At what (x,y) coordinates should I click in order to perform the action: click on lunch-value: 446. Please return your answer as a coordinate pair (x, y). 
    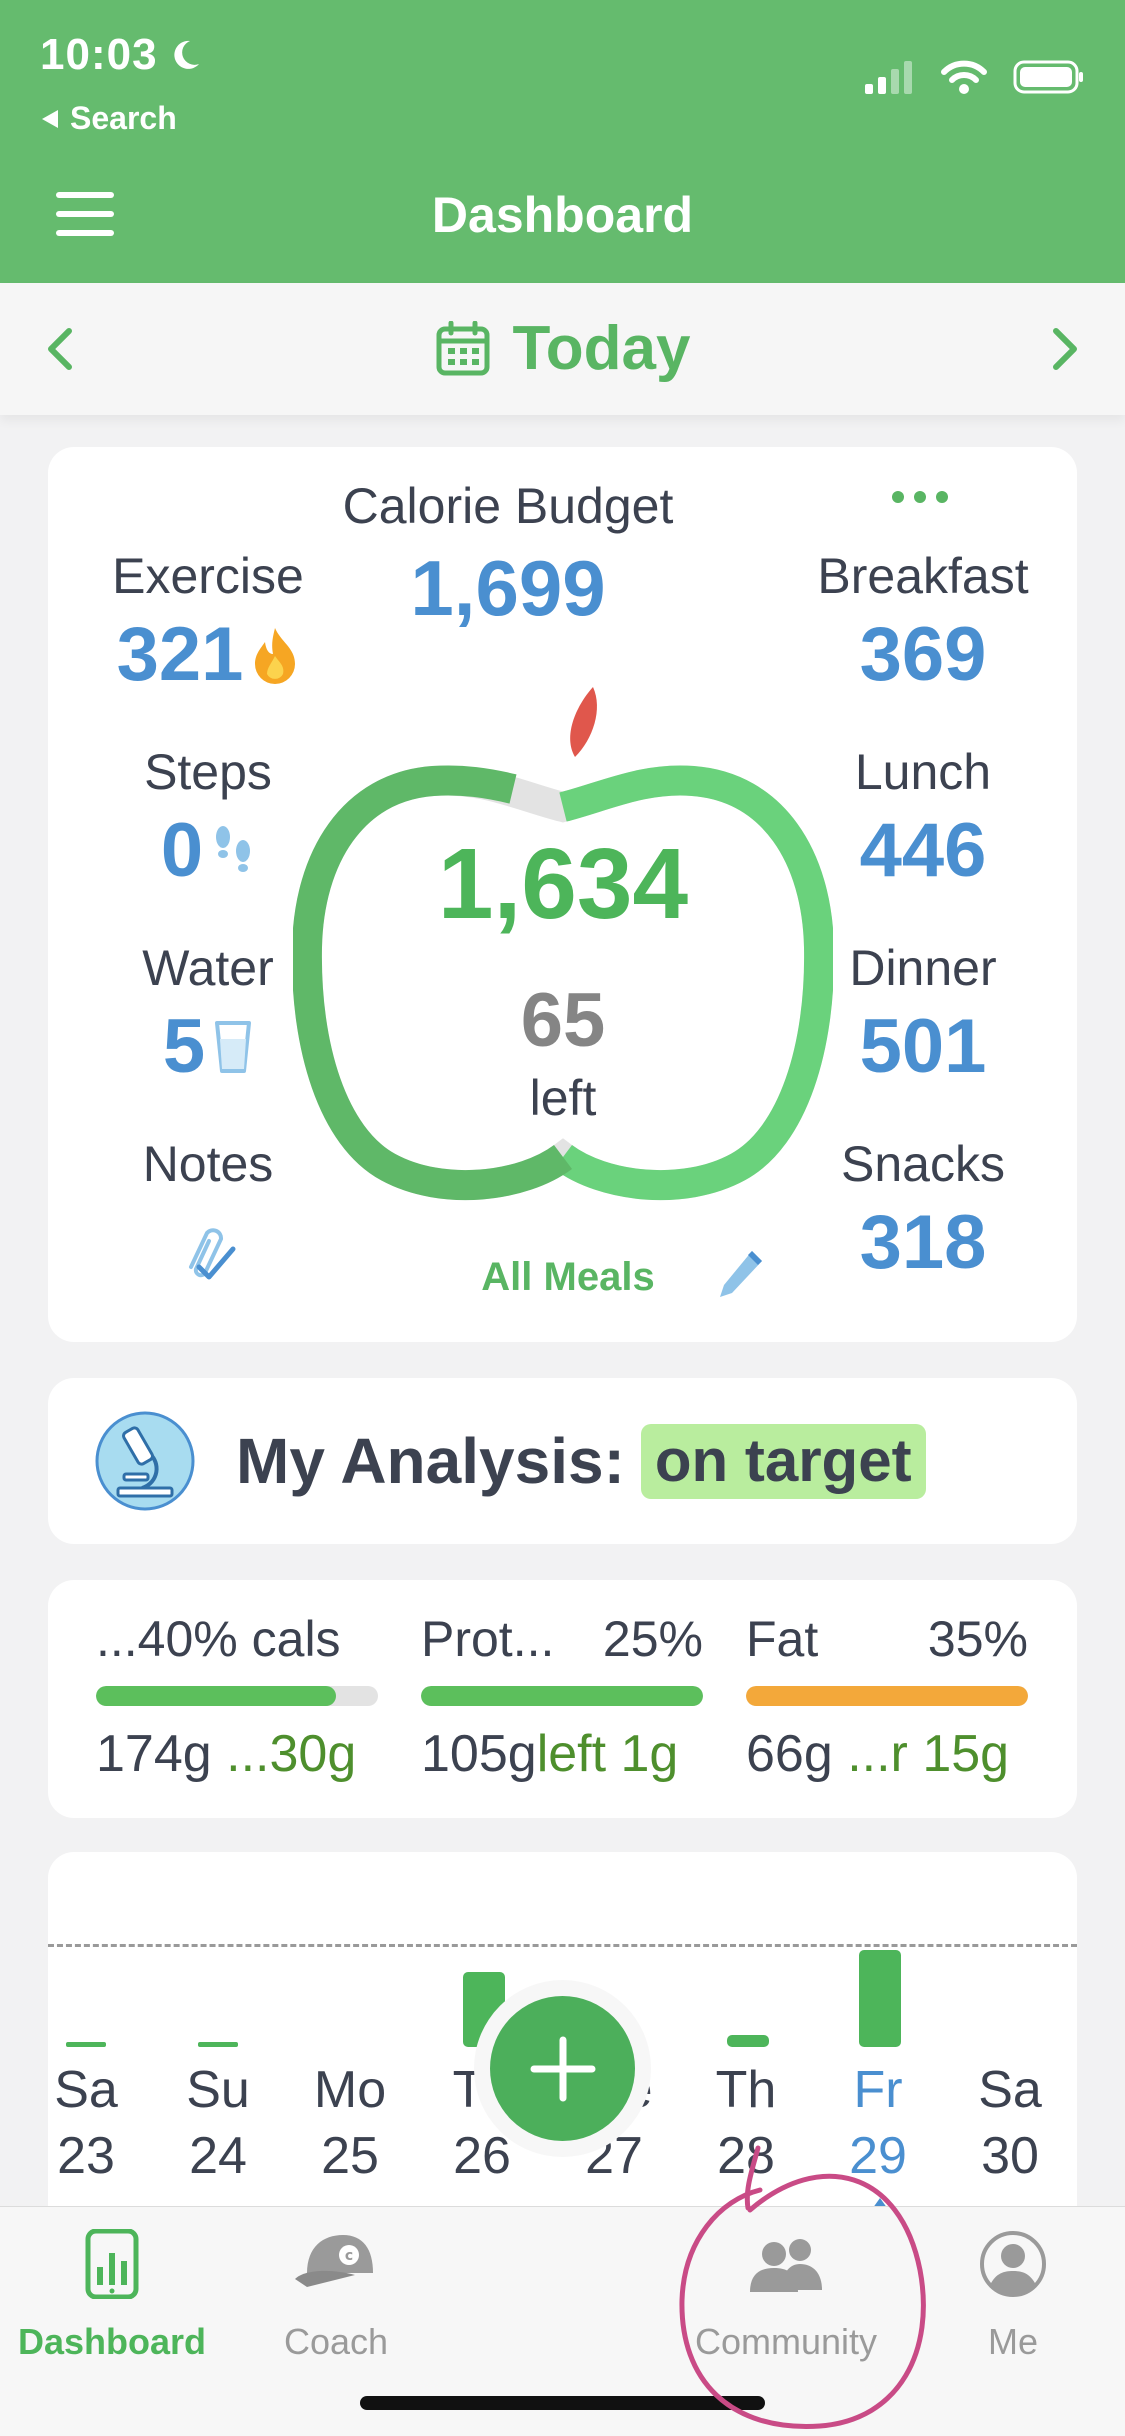
    Looking at the image, I should click on (923, 850).